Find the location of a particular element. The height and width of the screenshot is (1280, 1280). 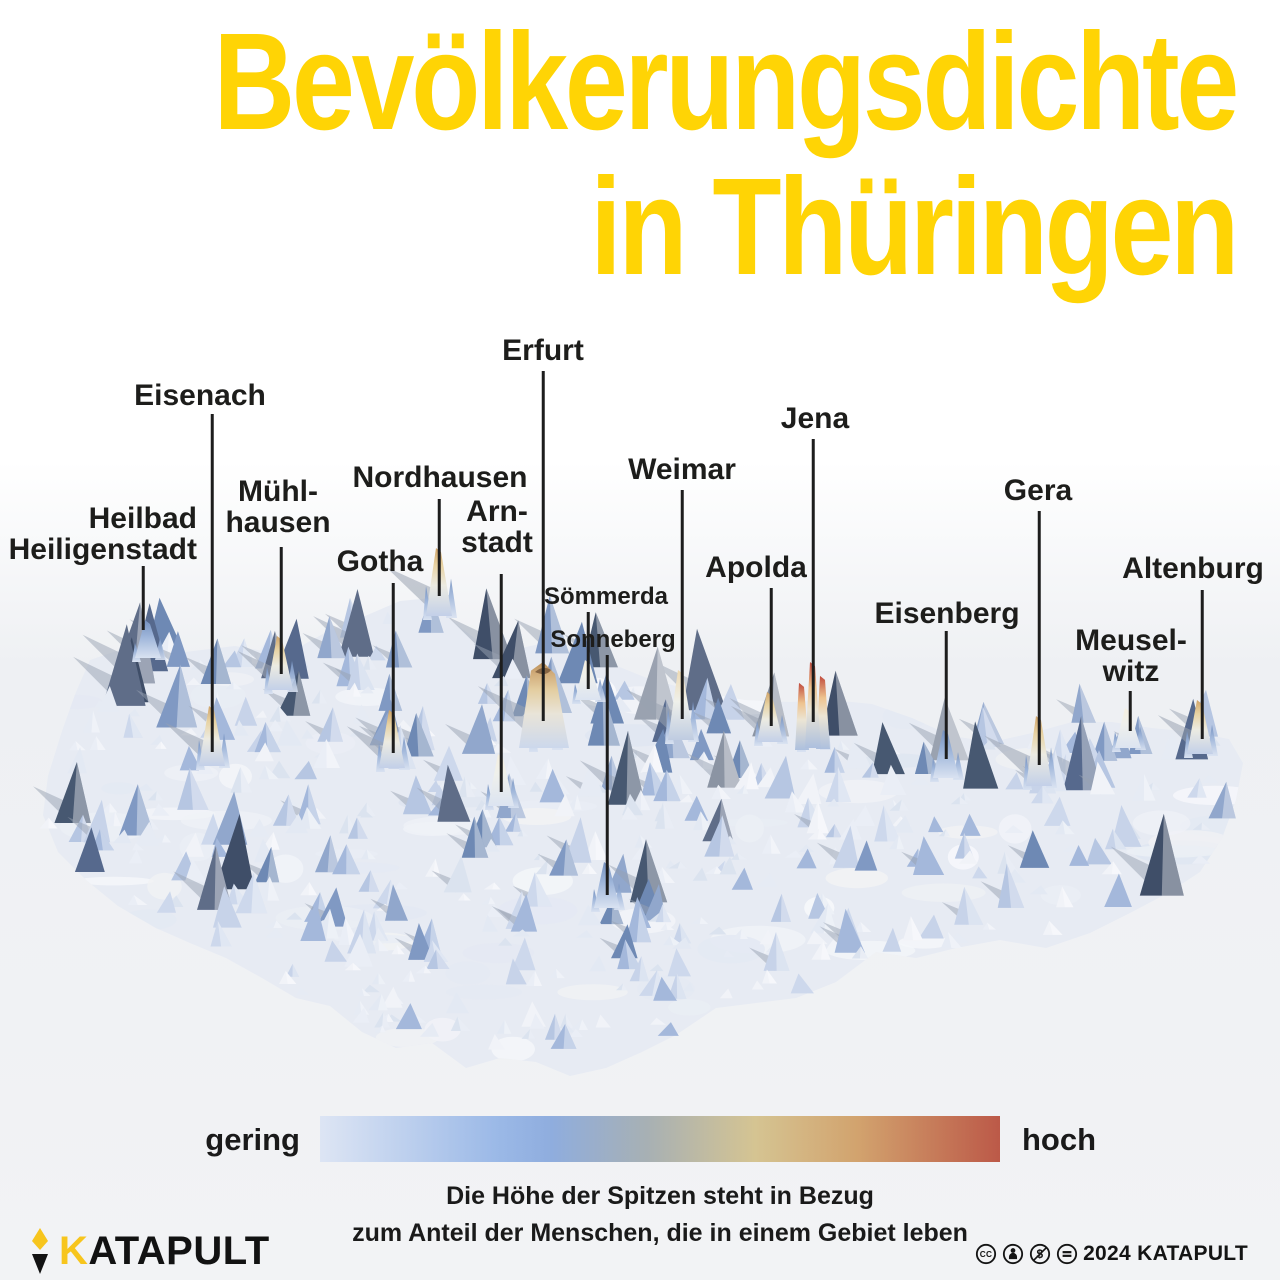

leader-line-meuselwitz is located at coordinates (1130, 711).